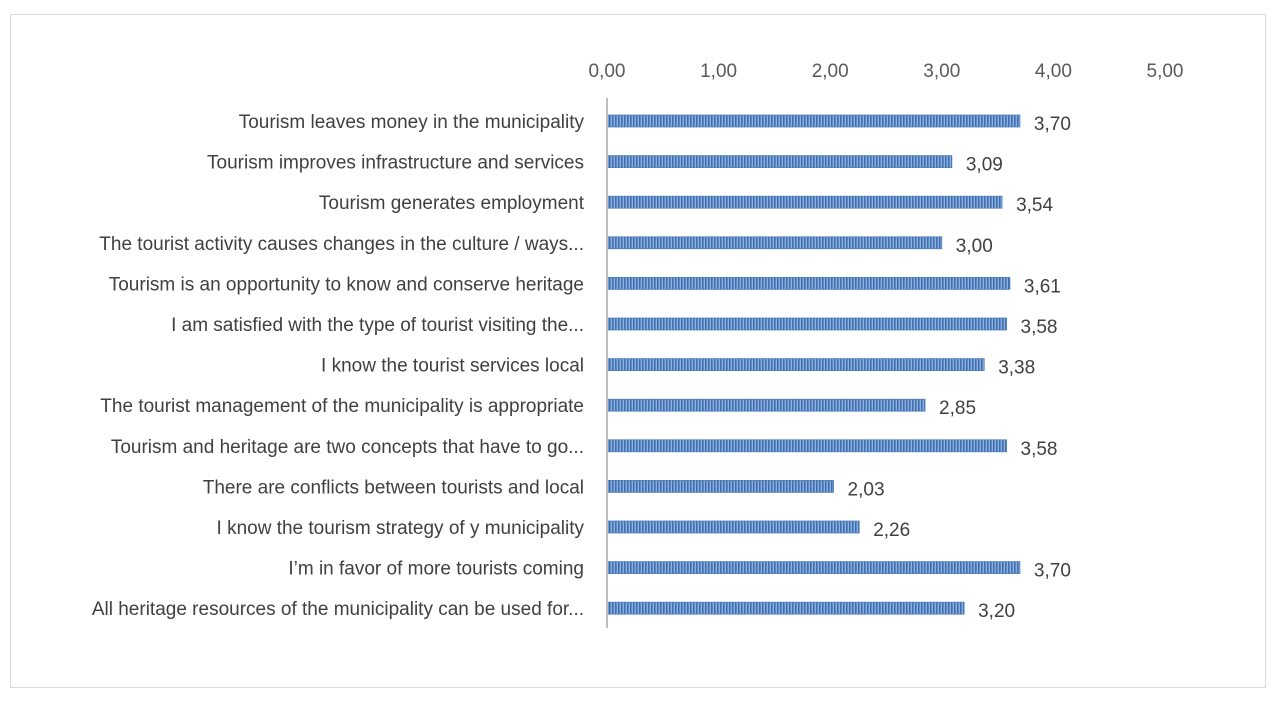 The image size is (1280, 702). What do you see at coordinates (1016, 368) in the screenshot?
I see `data-label: 3,38` at bounding box center [1016, 368].